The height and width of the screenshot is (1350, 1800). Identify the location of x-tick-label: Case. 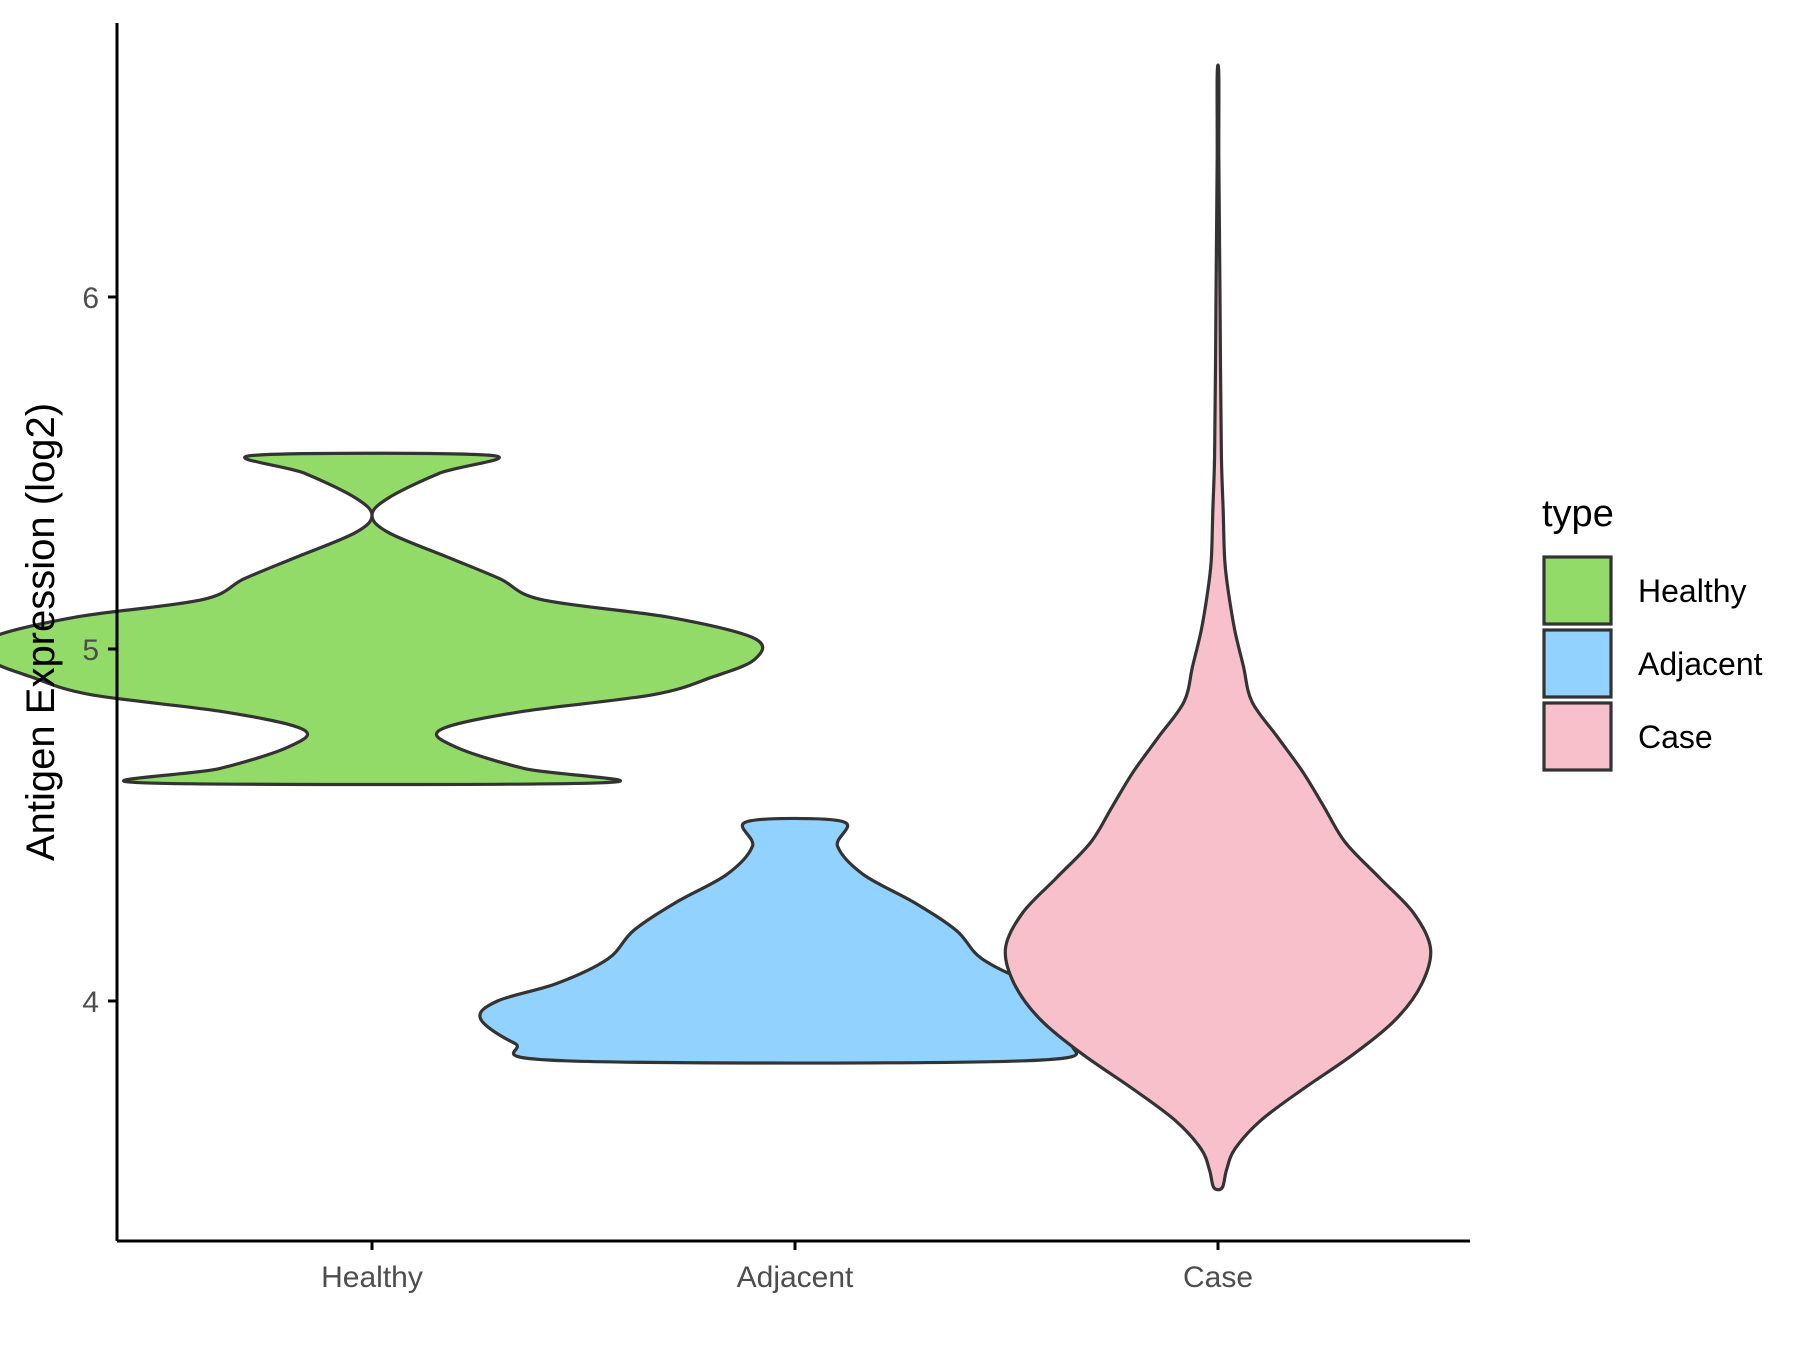
(1218, 1277).